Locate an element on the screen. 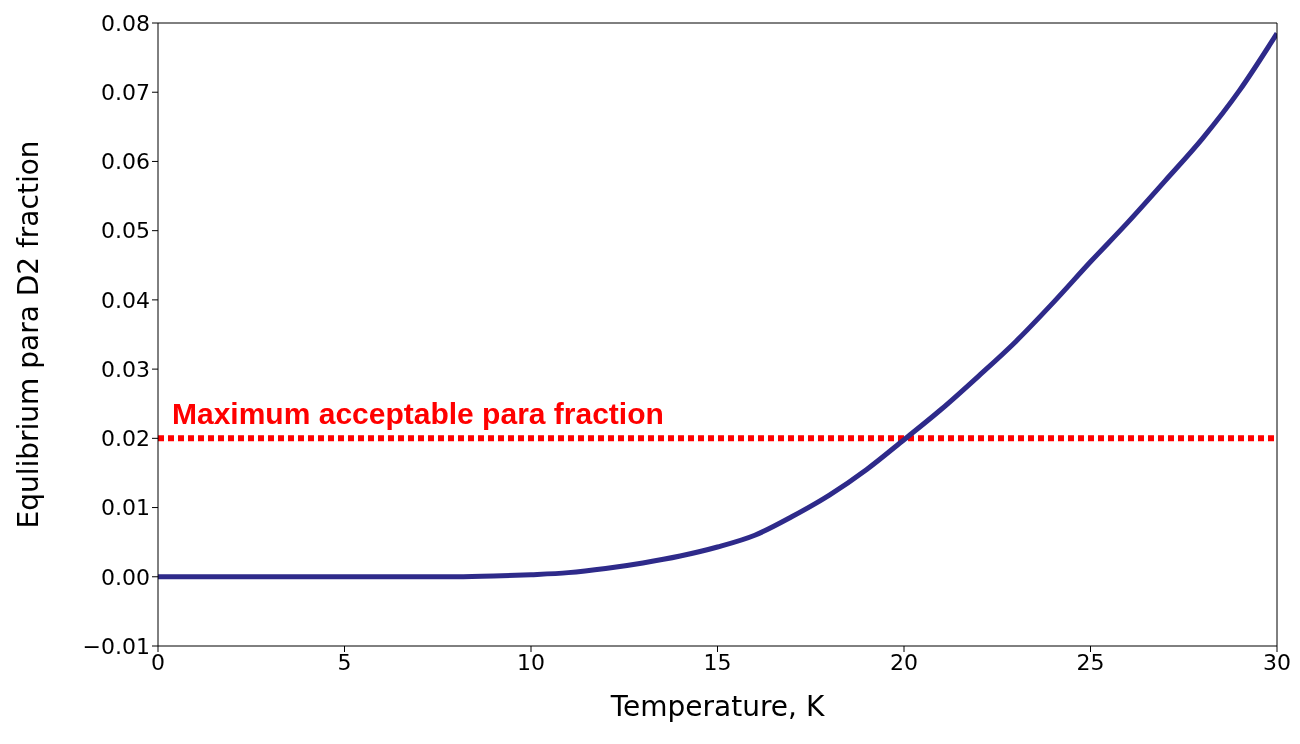  y-tick-label: 0.01 is located at coordinates (125, 508).